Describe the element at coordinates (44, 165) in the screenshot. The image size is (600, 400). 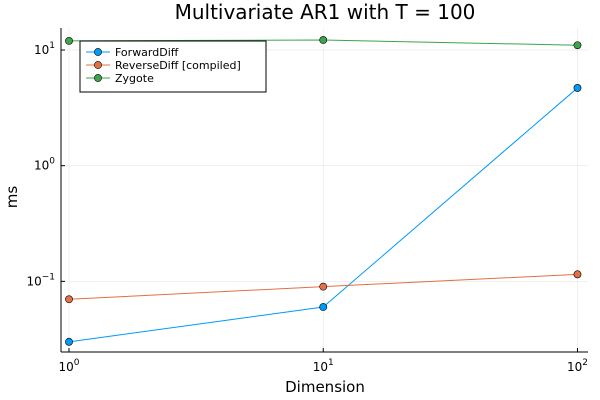
I see `y-tick-label: 10⁰` at that location.